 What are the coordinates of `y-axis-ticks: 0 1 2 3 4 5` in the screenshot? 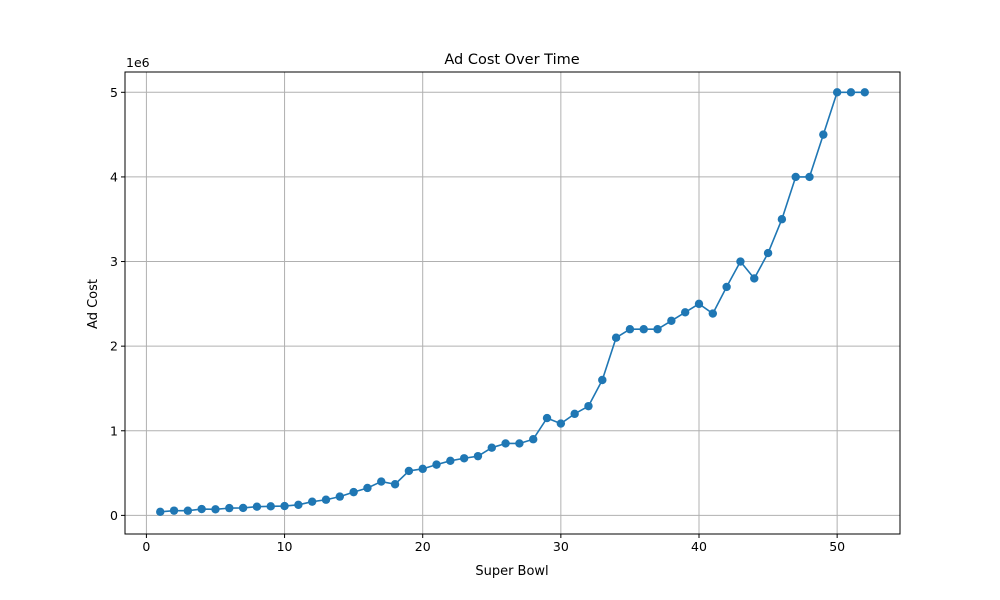 It's located at (117, 304).